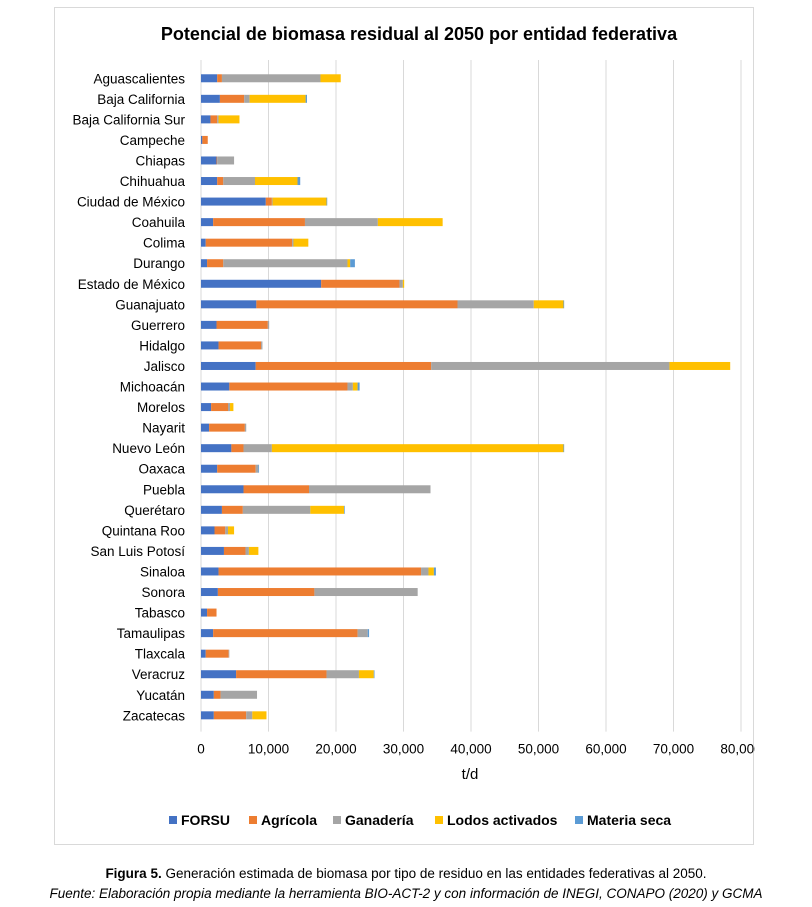  Describe the element at coordinates (160, 613) in the screenshot. I see `category-label: Tabasco` at that location.